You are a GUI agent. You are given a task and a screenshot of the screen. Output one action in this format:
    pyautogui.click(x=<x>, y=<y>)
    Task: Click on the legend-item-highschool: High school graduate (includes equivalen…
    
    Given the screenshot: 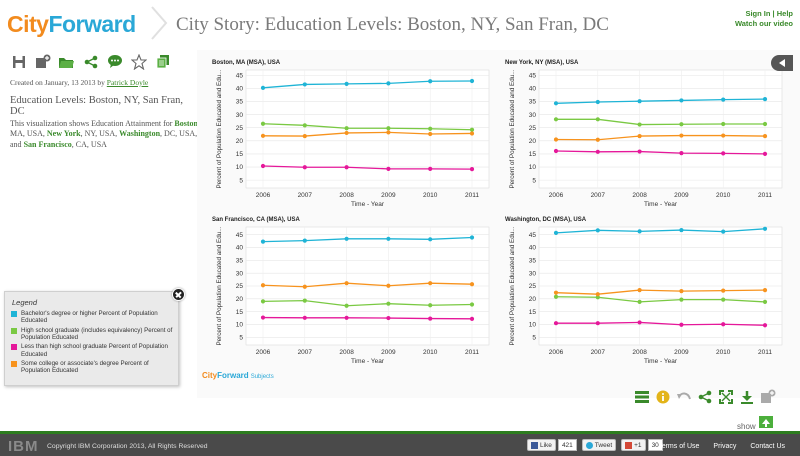 What is the action you would take?
    pyautogui.click(x=93, y=334)
    